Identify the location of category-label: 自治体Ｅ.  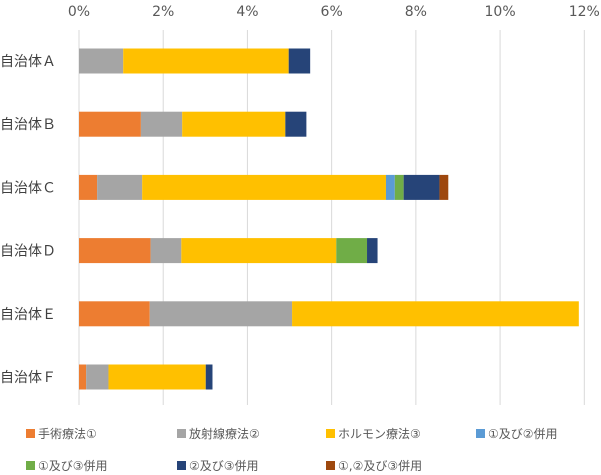
(28, 315).